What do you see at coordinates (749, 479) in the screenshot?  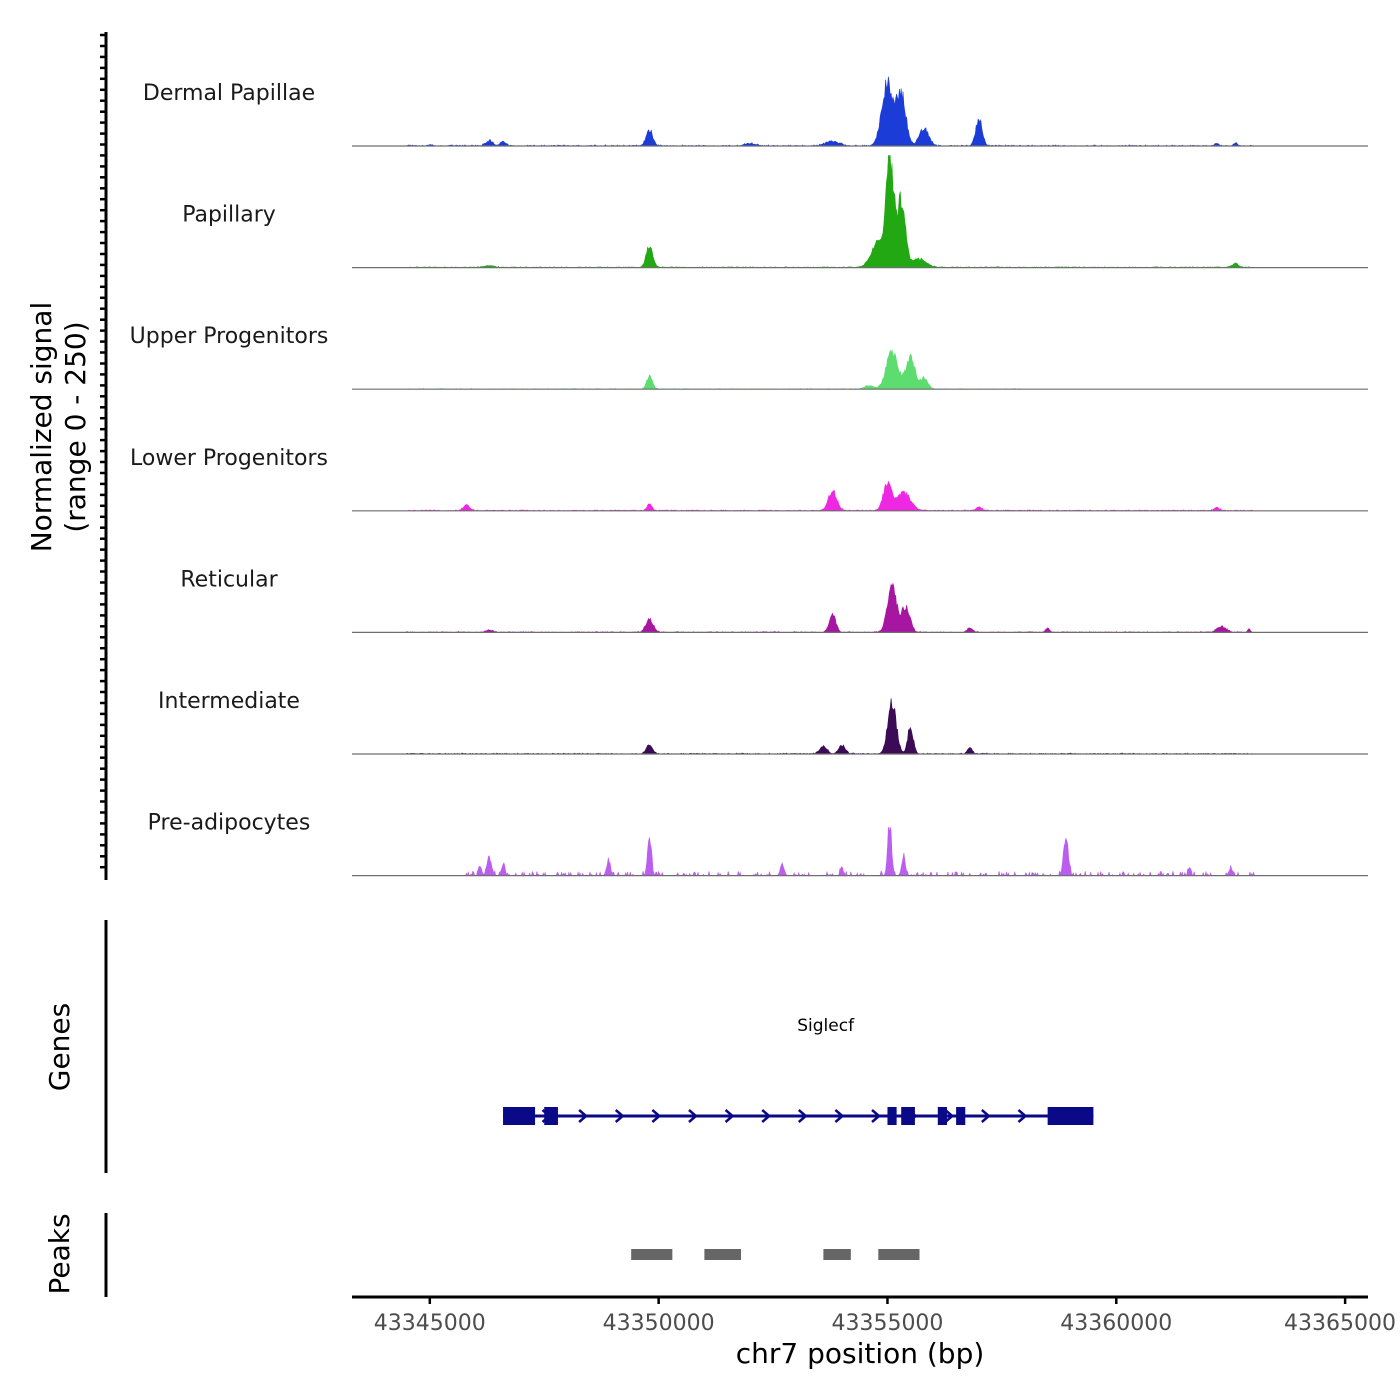 I see `track-lower-progenitors: Lower Progenitors` at bounding box center [749, 479].